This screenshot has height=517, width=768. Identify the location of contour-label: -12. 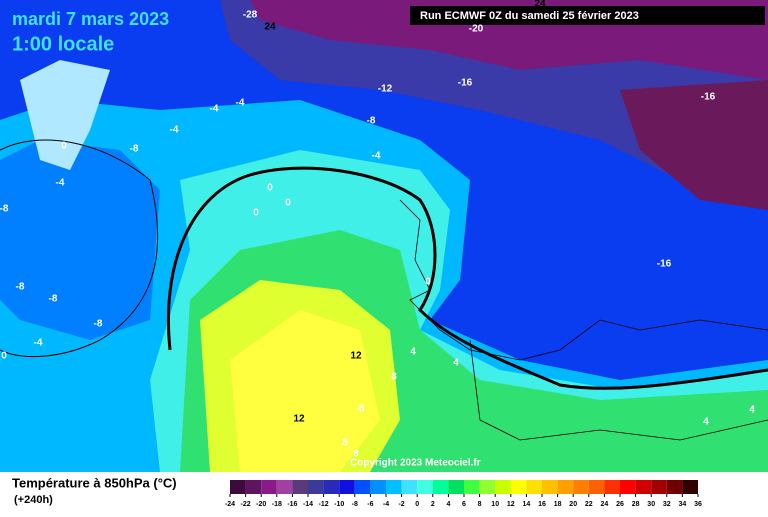
(385, 89).